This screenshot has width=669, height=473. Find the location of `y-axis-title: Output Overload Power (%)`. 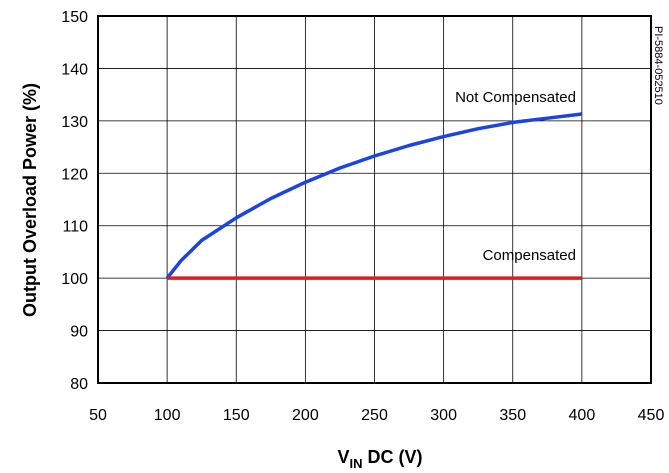

y-axis-title: Output Overload Power (%) is located at coordinates (30, 200).